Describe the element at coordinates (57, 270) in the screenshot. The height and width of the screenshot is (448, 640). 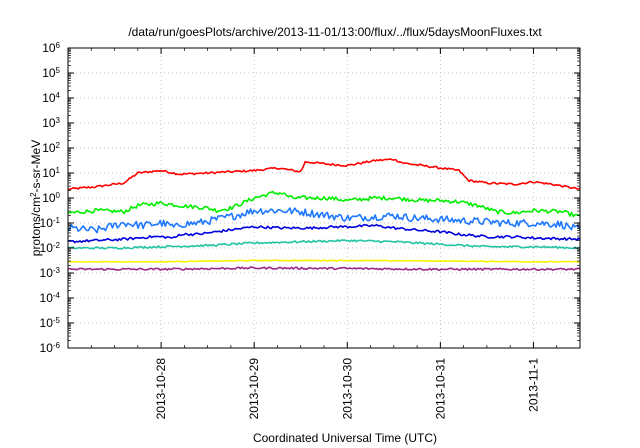
I see `y-tick-label-exp: -3` at that location.